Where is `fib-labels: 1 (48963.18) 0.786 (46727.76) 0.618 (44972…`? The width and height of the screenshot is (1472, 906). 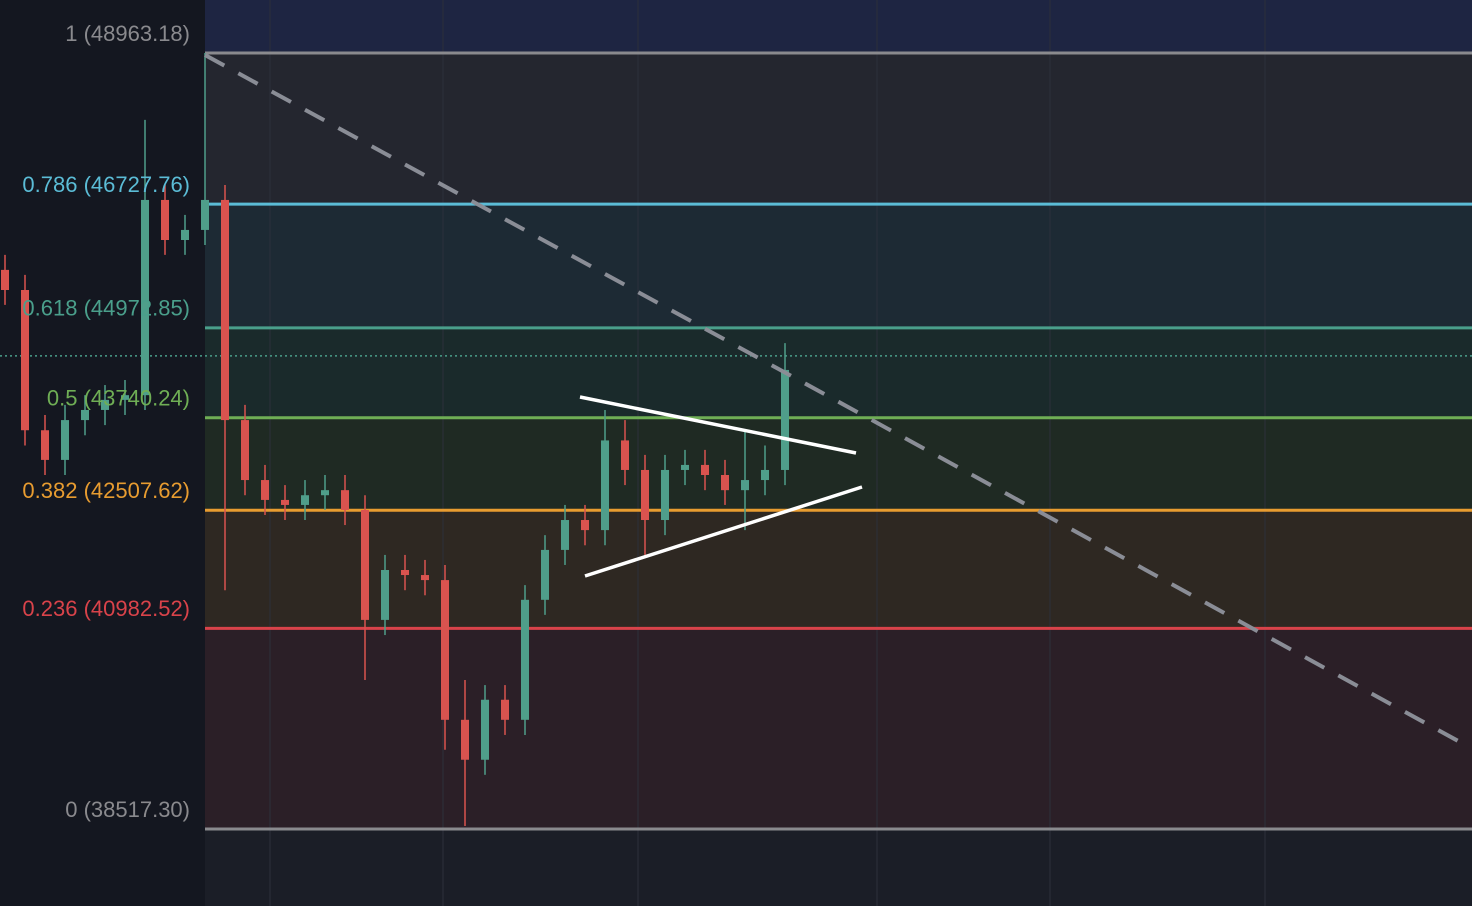
fib-labels: 1 (48963.18) 0.786 (46727.76) 0.618 (44972… is located at coordinates (106, 421).